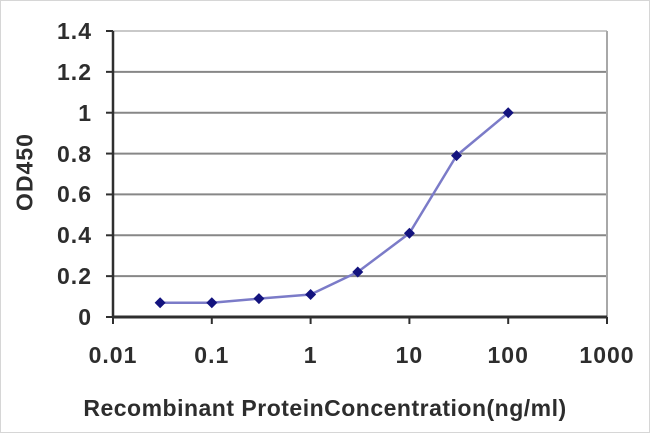 This screenshot has height=433, width=650. Describe the element at coordinates (409, 355) in the screenshot. I see `x-tick-label: 10` at that location.